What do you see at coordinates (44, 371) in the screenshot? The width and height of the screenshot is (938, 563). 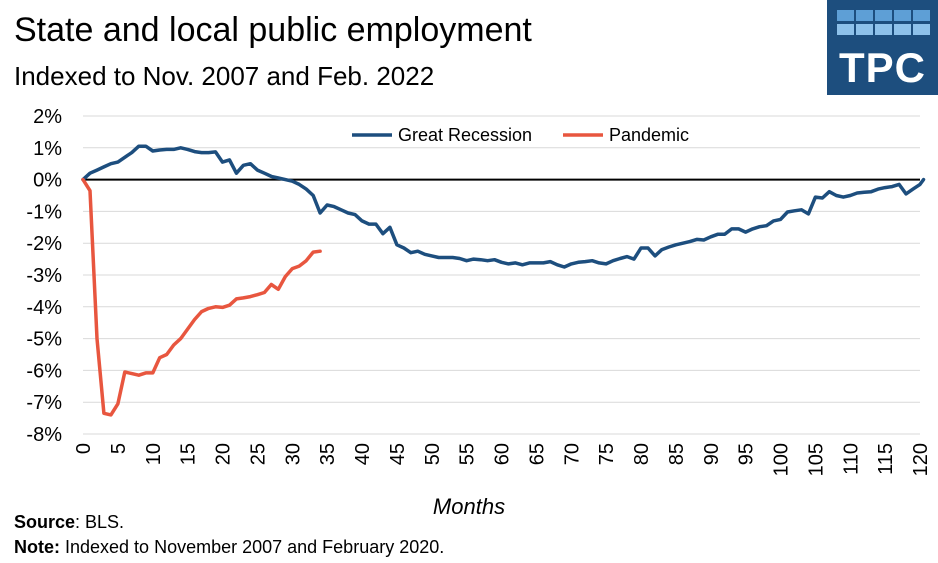 I see `y-tick-label: -6%` at bounding box center [44, 371].